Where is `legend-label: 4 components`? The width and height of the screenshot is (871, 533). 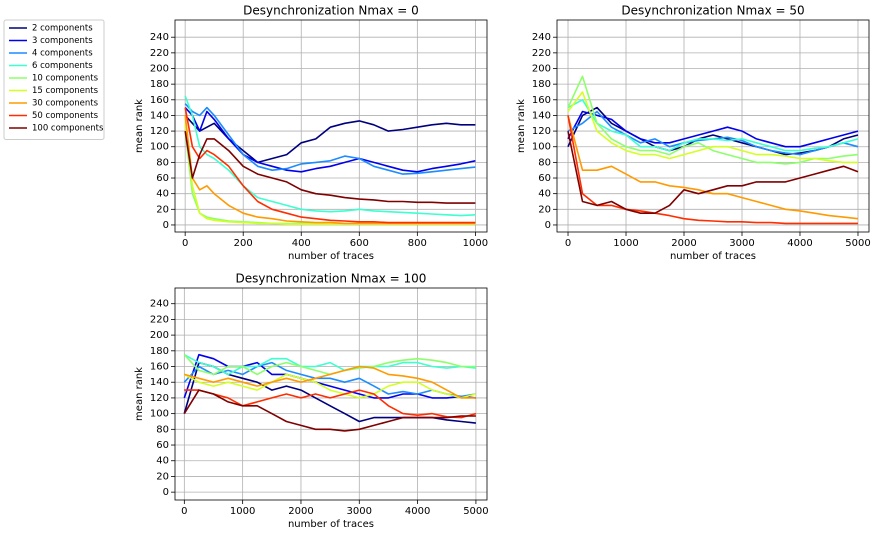
legend-label: 4 components is located at coordinates (62, 54).